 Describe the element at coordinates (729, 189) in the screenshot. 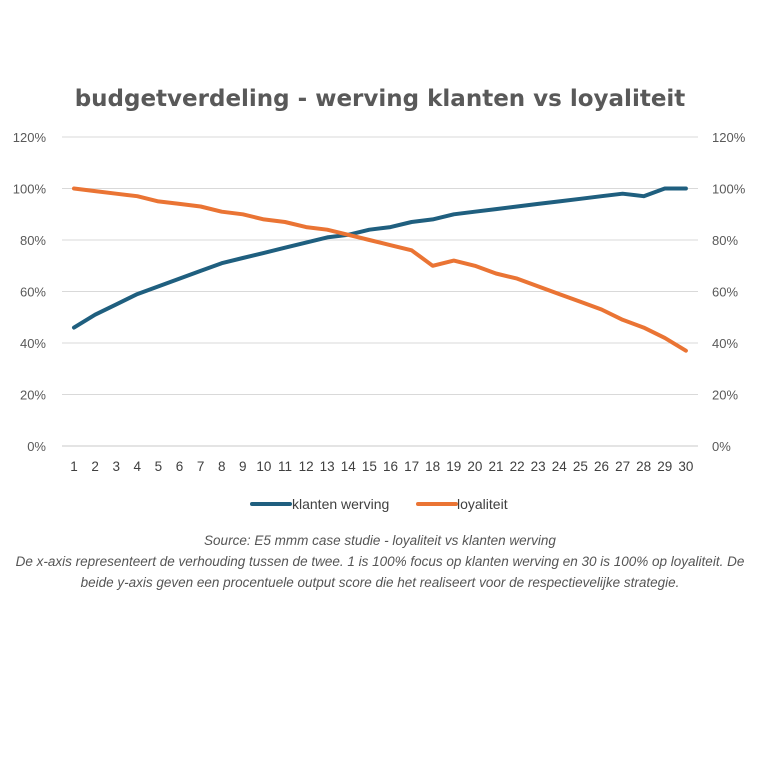

I see `right-axis-tick-label: 100%` at that location.